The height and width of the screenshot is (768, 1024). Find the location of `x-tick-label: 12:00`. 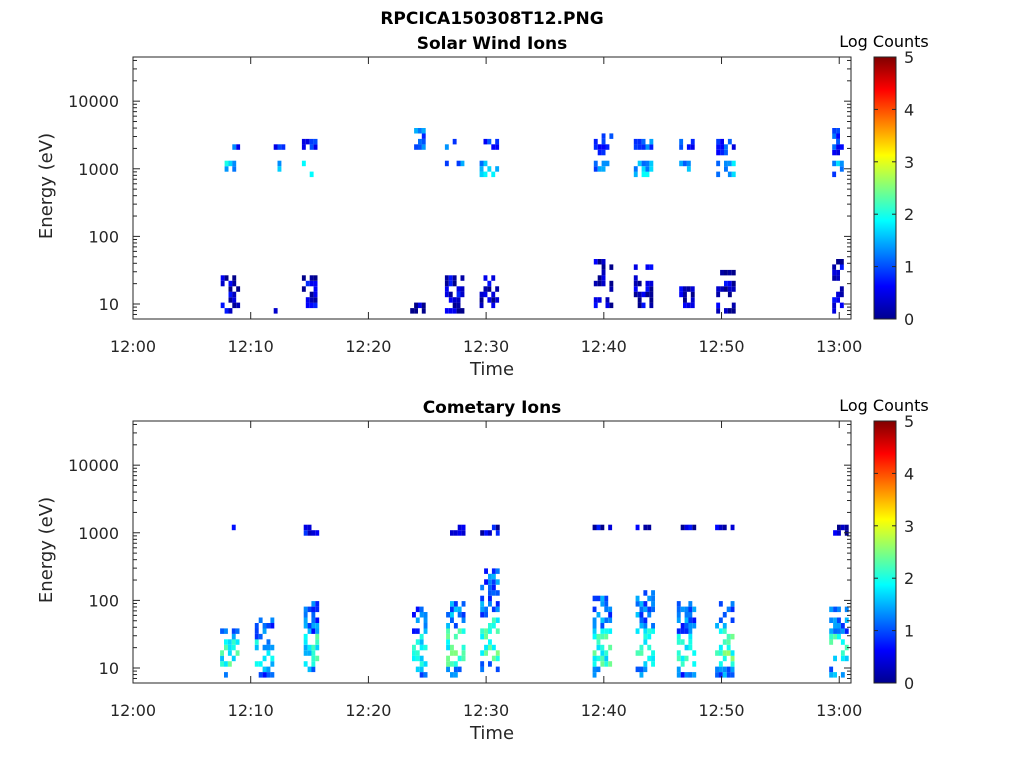

x-tick-label: 12:00 is located at coordinates (133, 346).